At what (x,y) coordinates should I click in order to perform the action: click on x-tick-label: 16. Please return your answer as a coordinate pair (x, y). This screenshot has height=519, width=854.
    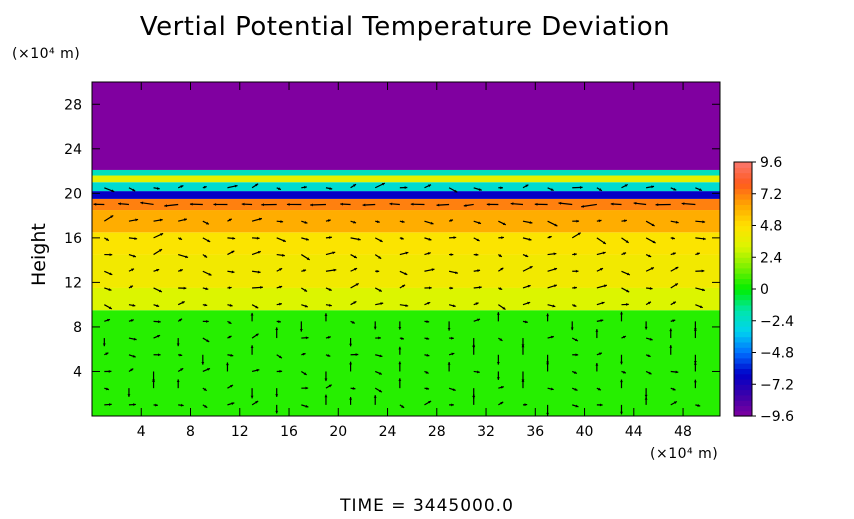
    Looking at the image, I should click on (289, 432).